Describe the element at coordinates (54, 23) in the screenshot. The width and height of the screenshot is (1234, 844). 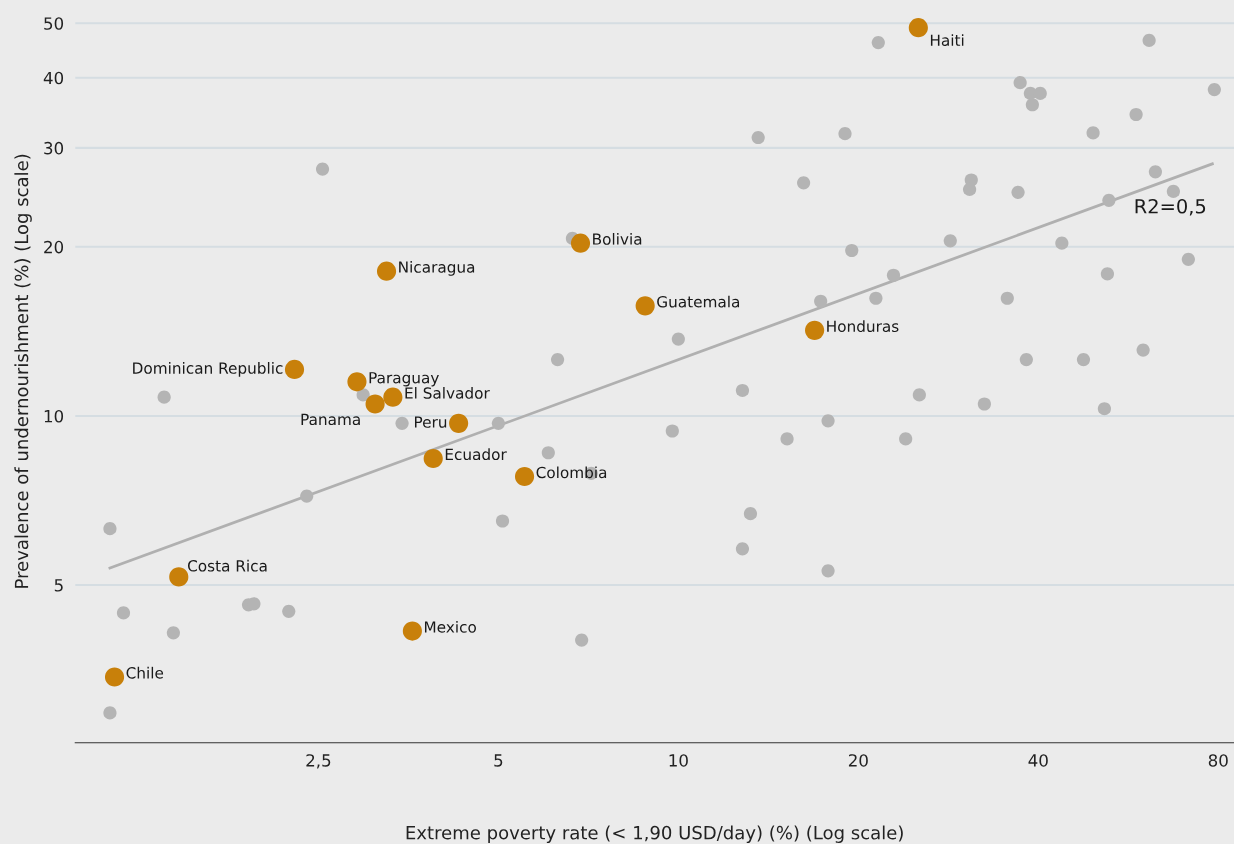
I see `y-tick-label: 50` at that location.